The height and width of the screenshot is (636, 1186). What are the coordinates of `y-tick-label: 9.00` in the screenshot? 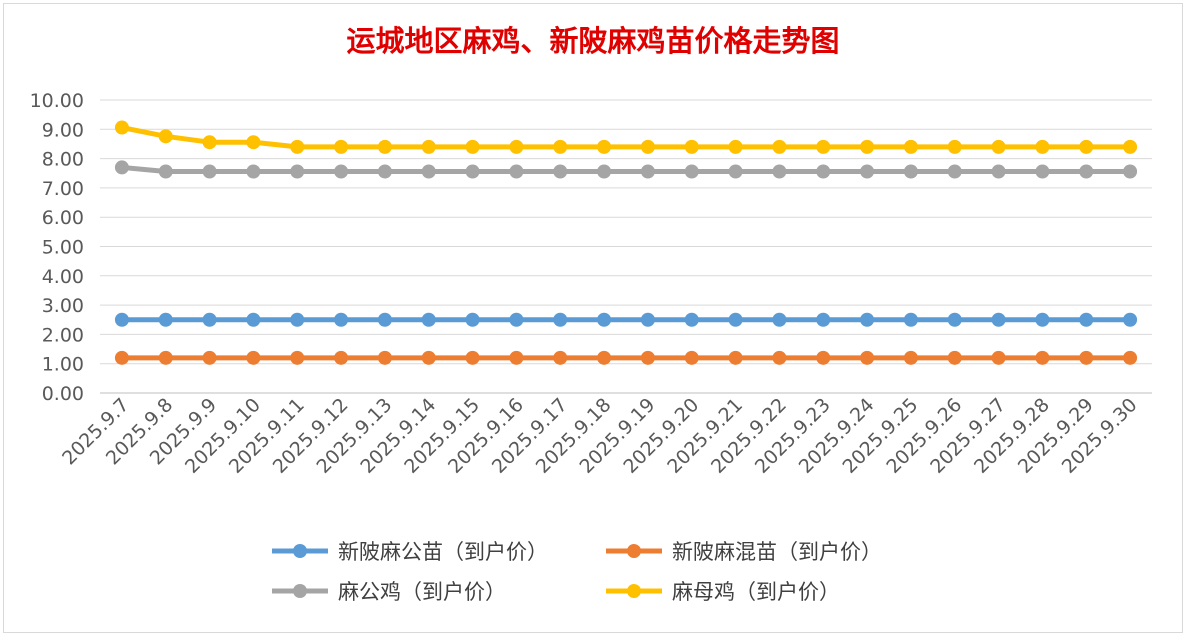 It's located at (63, 130).